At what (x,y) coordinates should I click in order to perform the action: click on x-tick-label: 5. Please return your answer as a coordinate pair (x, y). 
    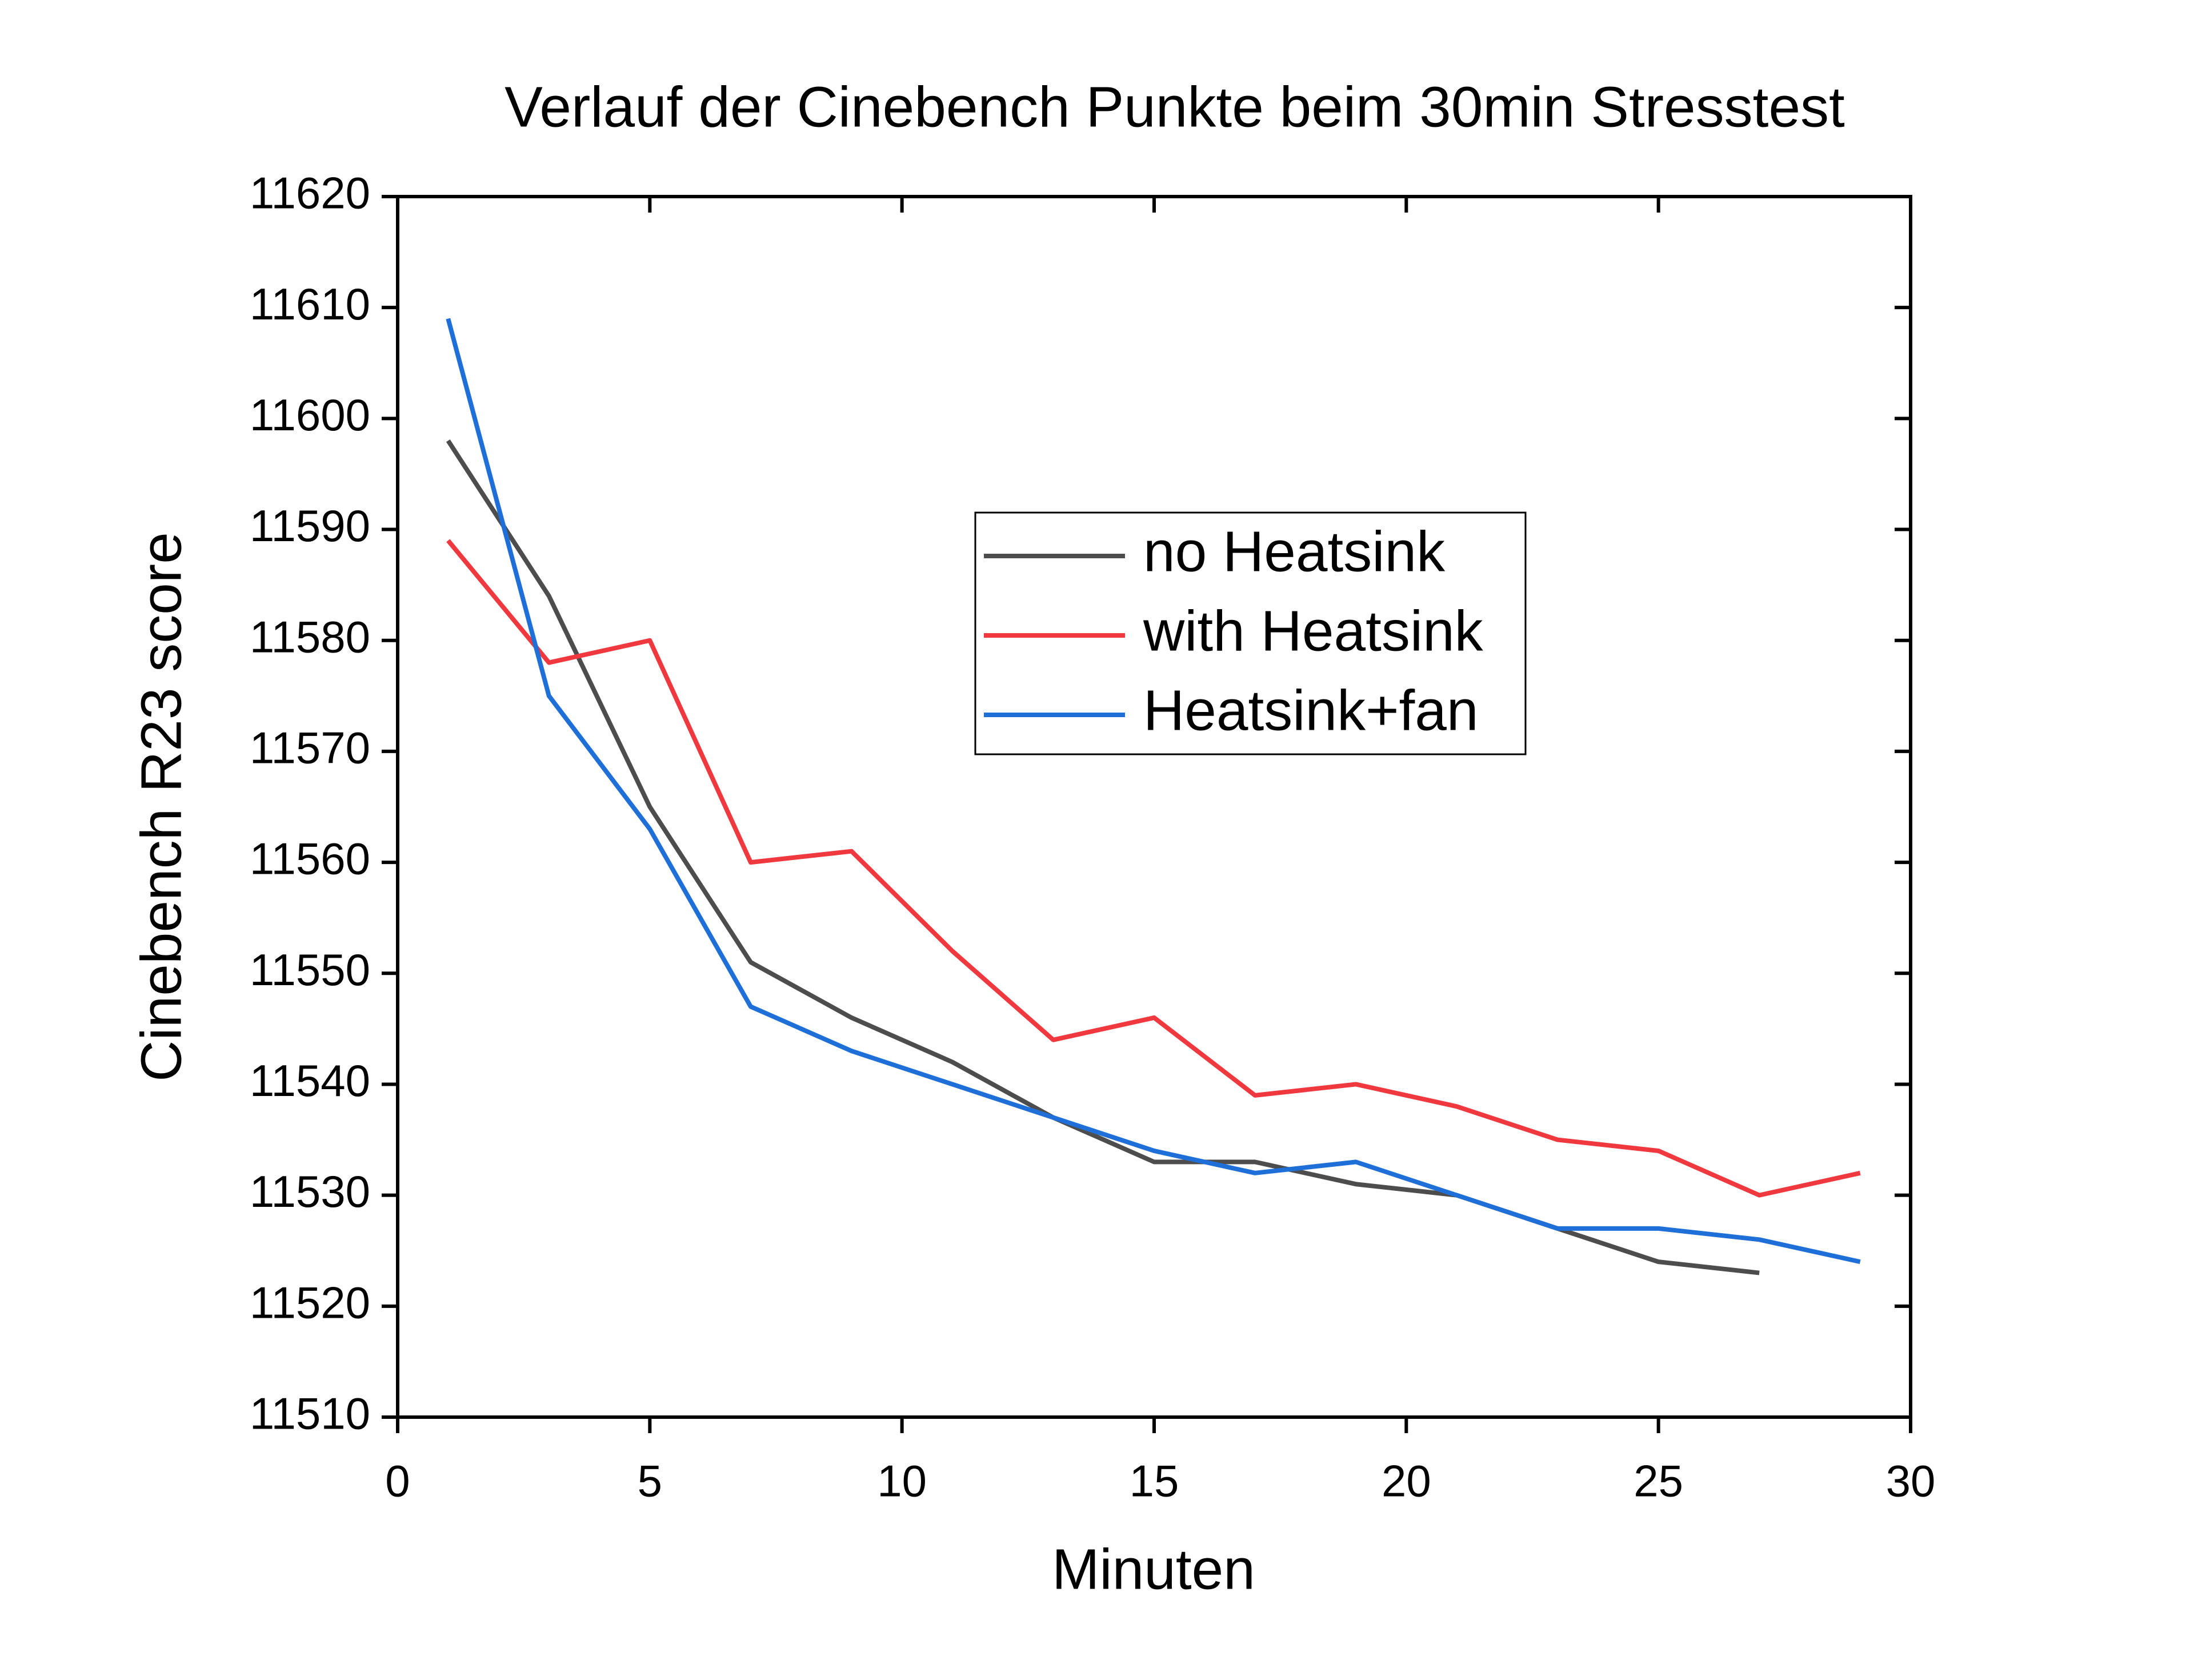
    Looking at the image, I should click on (650, 1481).